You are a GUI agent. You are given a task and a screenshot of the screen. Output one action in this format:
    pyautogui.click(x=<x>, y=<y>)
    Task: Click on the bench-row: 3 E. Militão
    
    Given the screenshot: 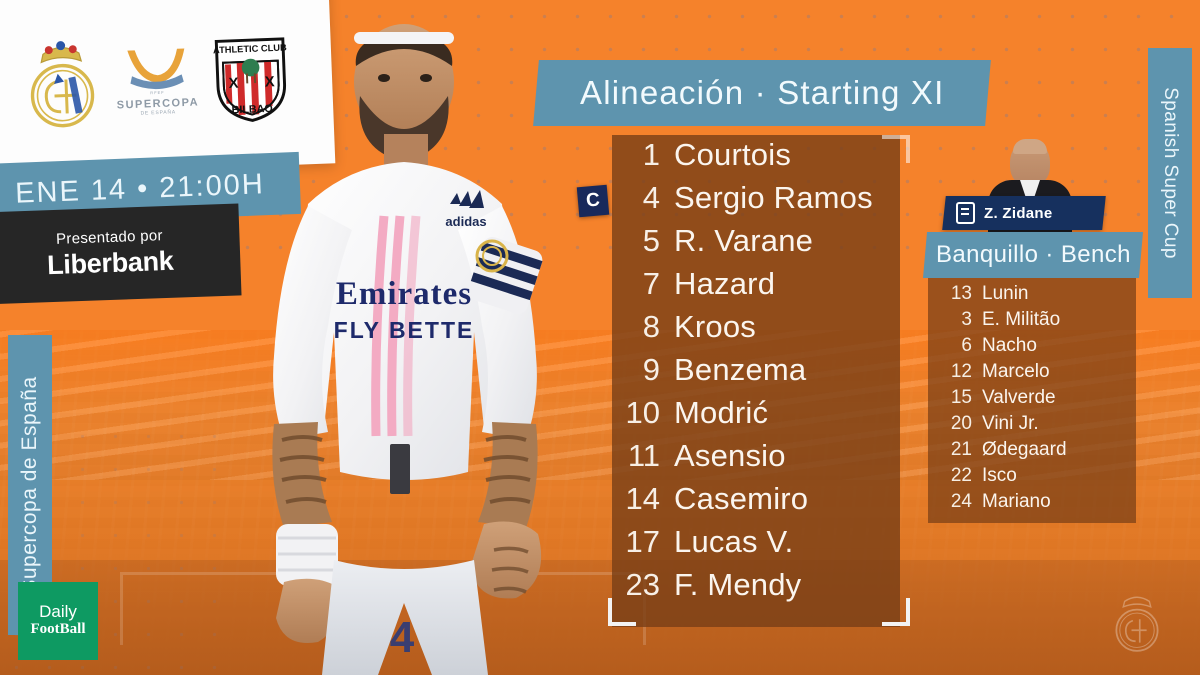 What is the action you would take?
    pyautogui.click(x=1035, y=322)
    